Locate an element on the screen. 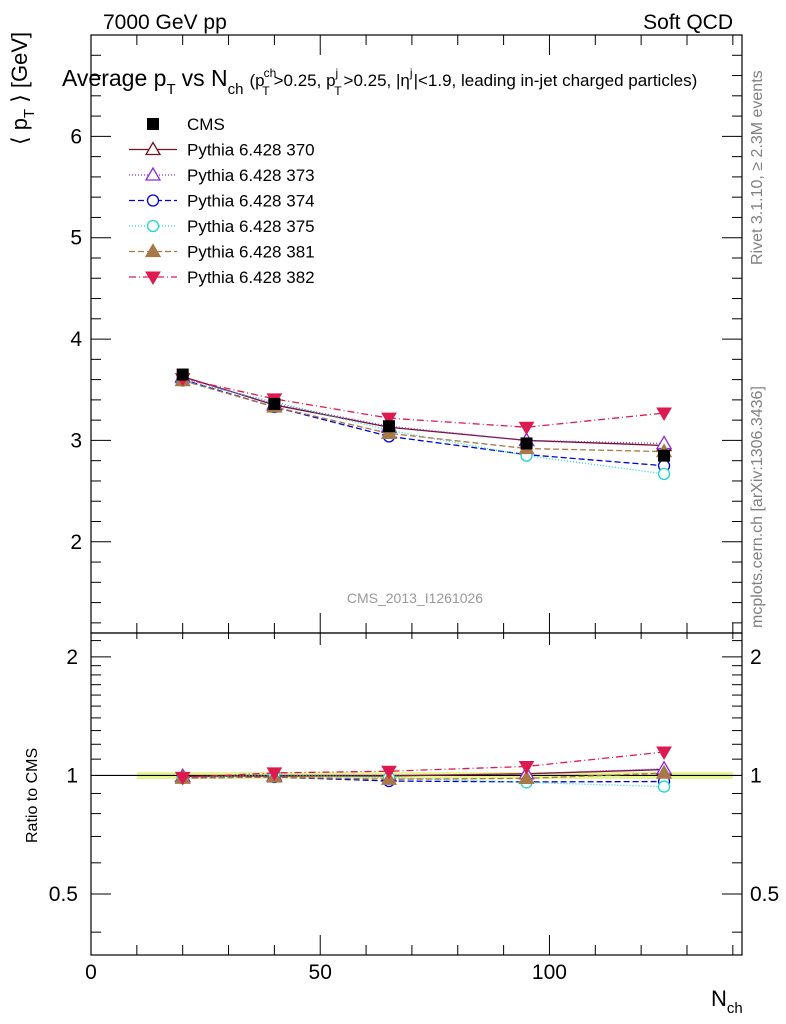 The image size is (786, 1024). ratio-line-p374 is located at coordinates (423, 779).